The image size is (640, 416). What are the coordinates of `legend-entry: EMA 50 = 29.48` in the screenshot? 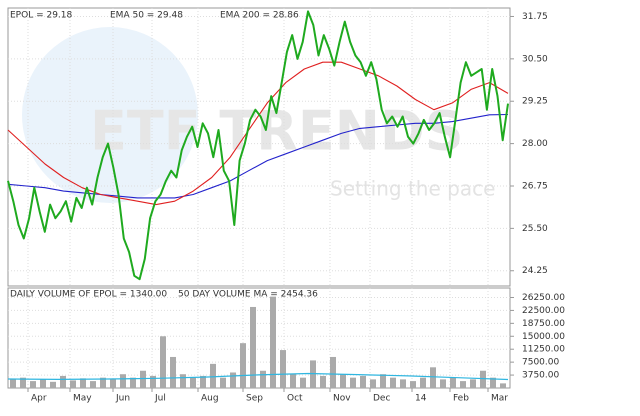 It's located at (146, 16).